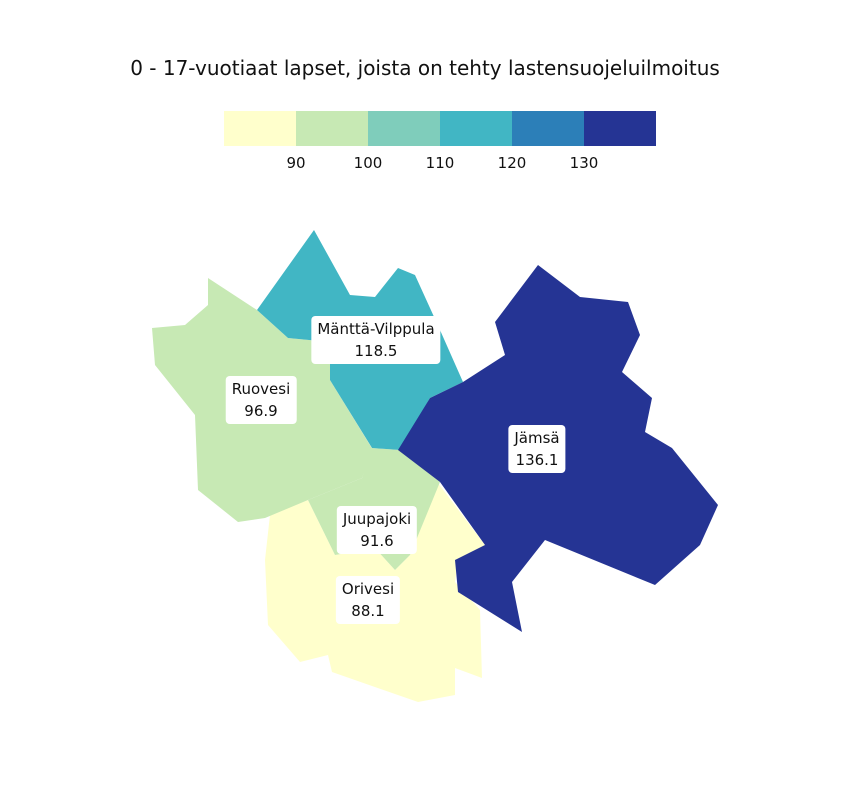  Describe the element at coordinates (376, 351) in the screenshot. I see `region-value: 118.5` at that location.